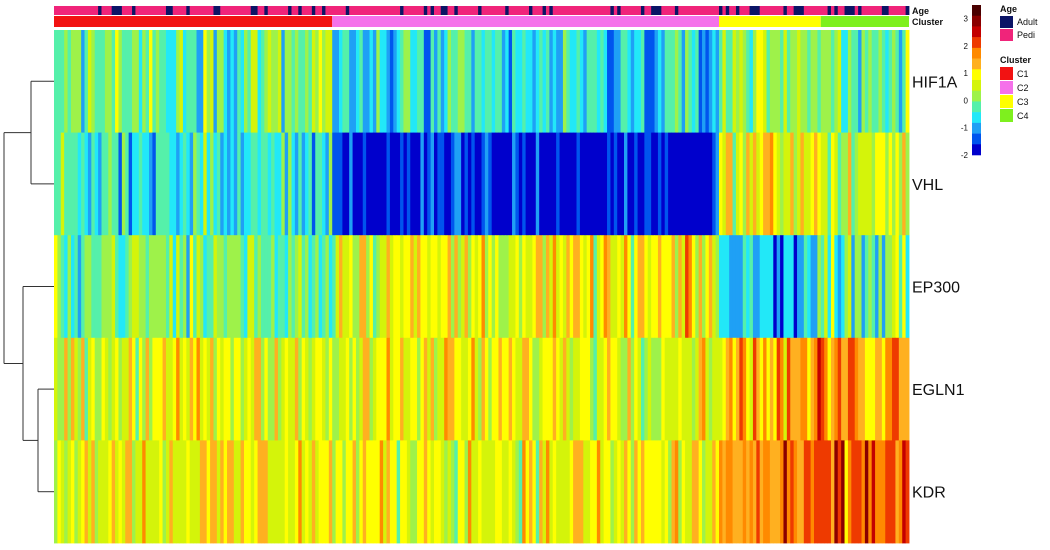 The image size is (1050, 550). I want to click on cluster-legend-label-c1: C1, so click(1023, 74).